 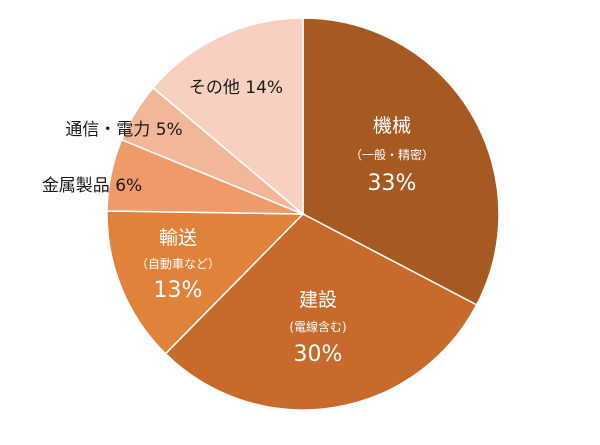 What do you see at coordinates (392, 154) in the screenshot?
I see `slice-label-sub-0: （一般・精密）` at bounding box center [392, 154].